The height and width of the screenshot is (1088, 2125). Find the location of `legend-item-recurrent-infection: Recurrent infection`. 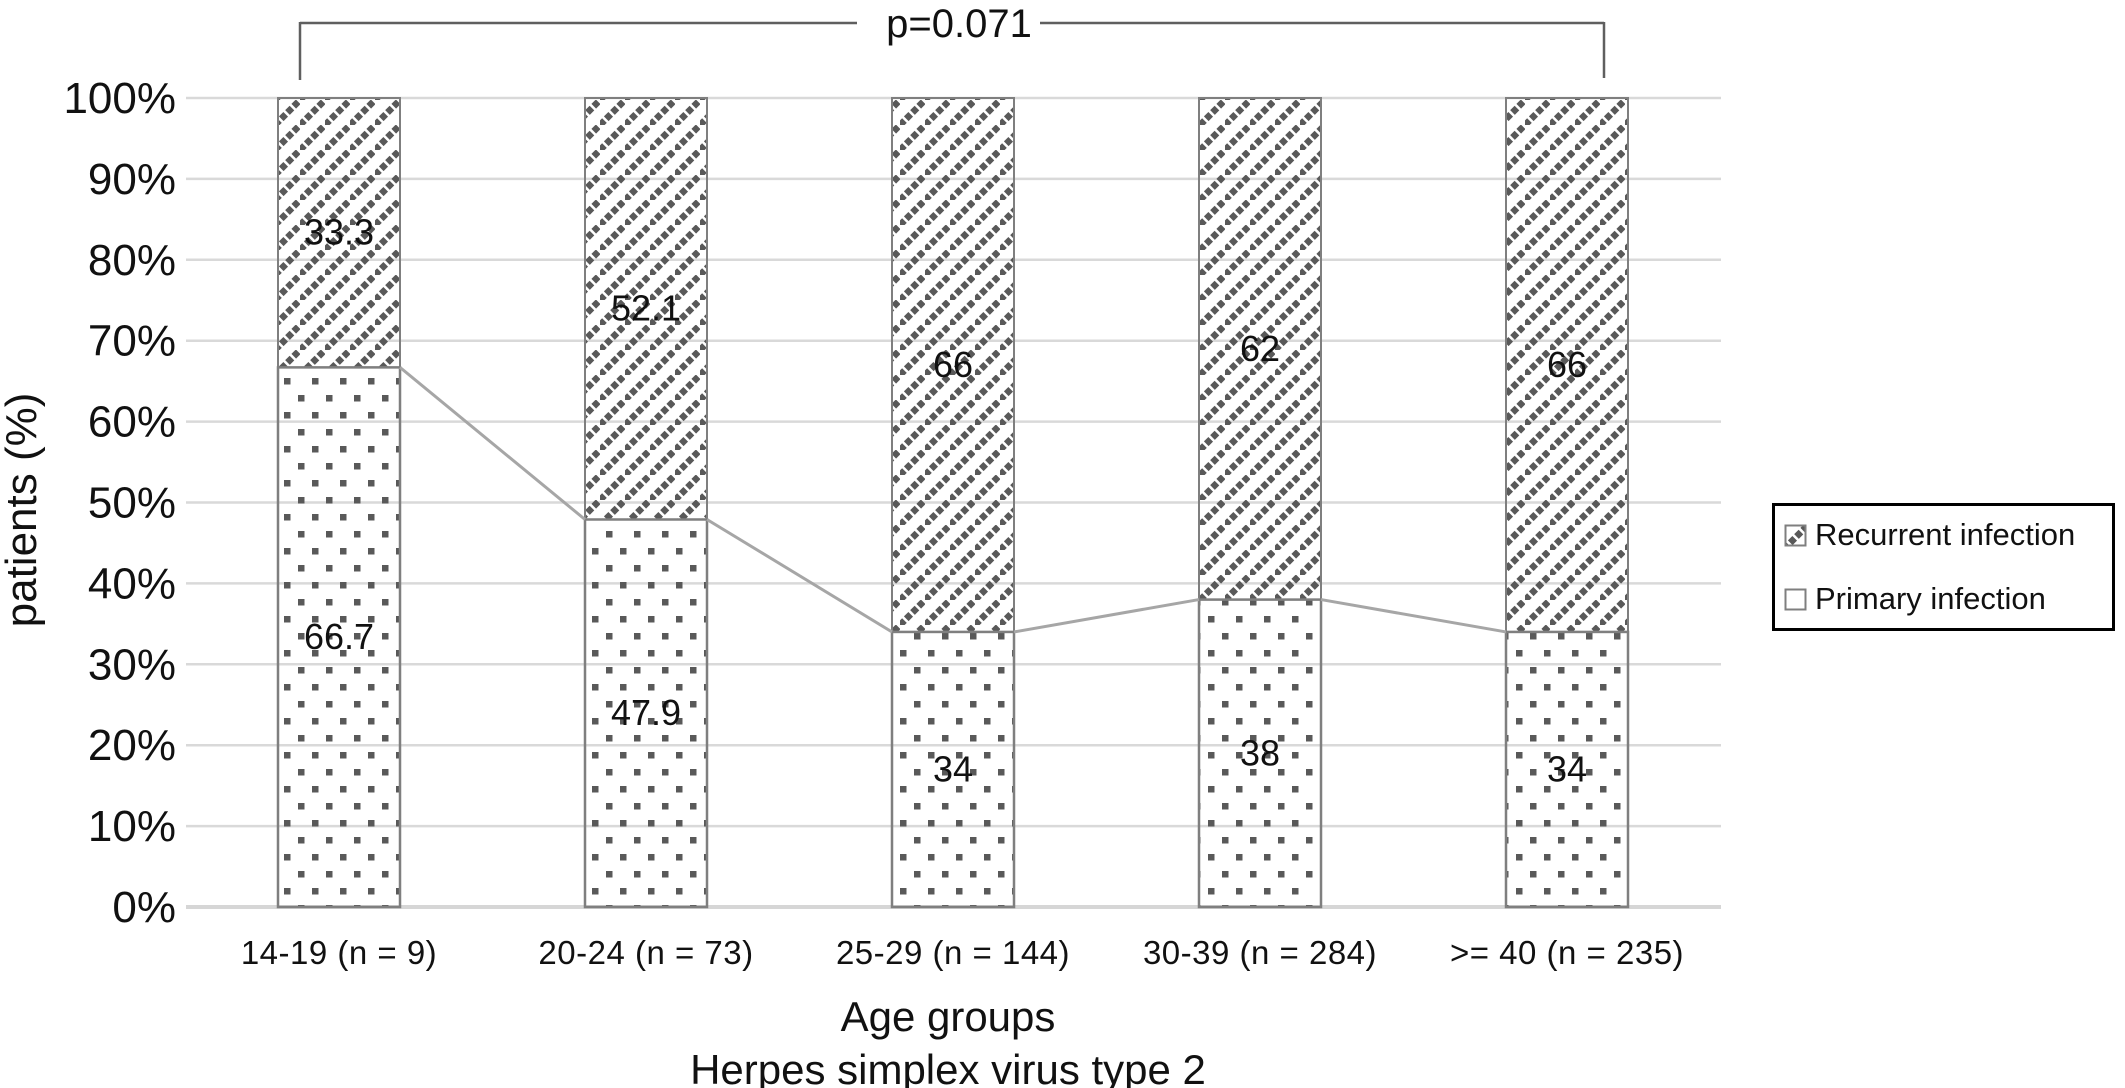

legend-item-recurrent-infection: Recurrent infection is located at coordinates (1948, 535).